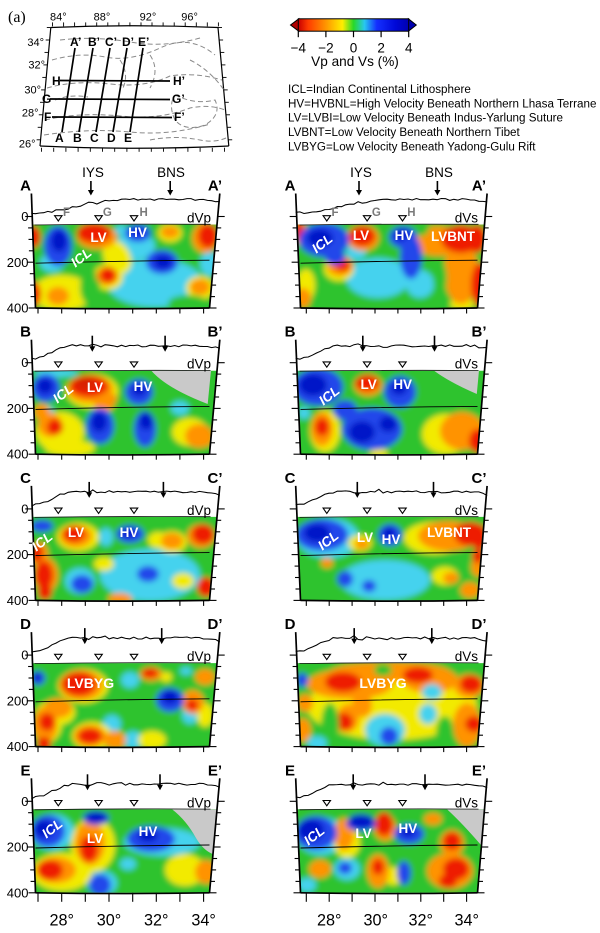  What do you see at coordinates (325, 48) in the screenshot?
I see `svg-text: −2` at bounding box center [325, 48].